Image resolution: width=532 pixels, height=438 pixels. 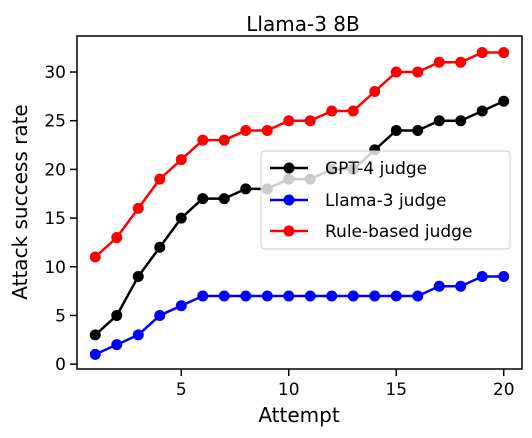 I want to click on x-axis-ticks: 5 10 15 20, so click(x=345, y=384).